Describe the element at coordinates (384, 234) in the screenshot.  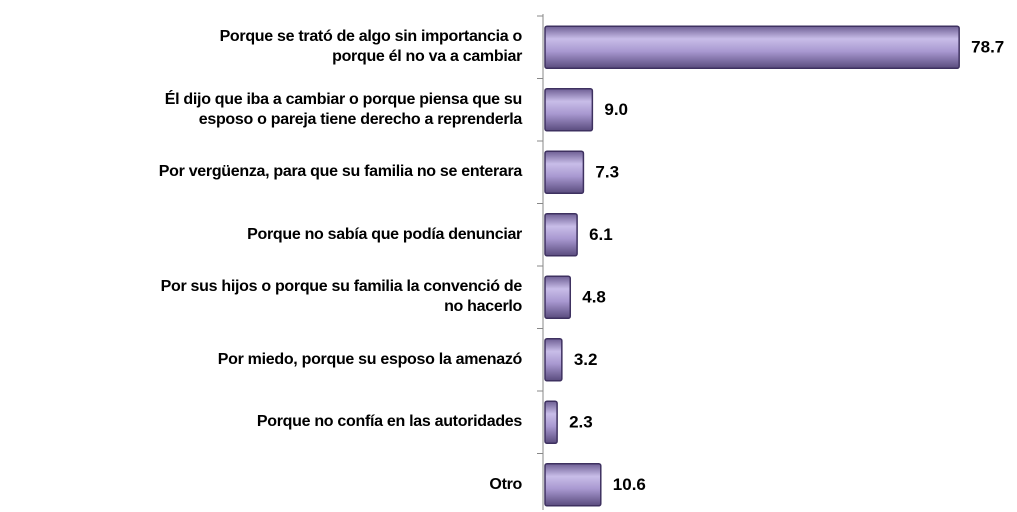
I see `category-label: Porque no sabía que podía denunciar` at that location.